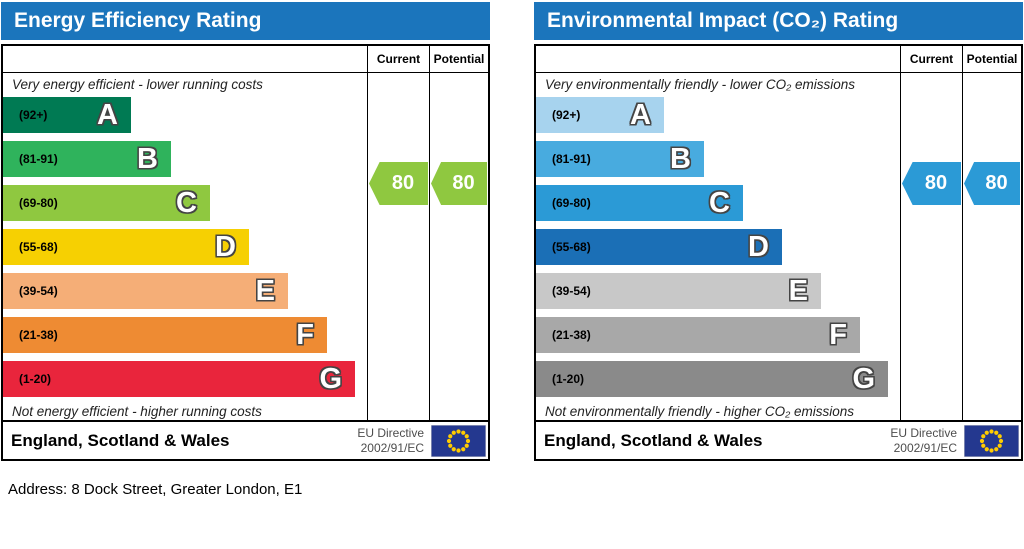 This screenshot has width=1024, height=549. I want to click on chart-title: Energy Efficiency Rating, so click(138, 20).